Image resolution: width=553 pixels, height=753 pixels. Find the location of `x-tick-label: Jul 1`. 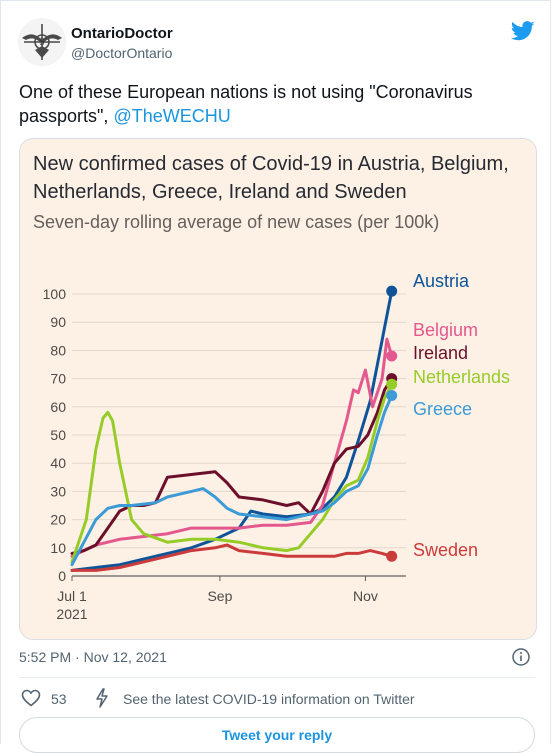

x-tick-label: Jul 1 is located at coordinates (72, 596).